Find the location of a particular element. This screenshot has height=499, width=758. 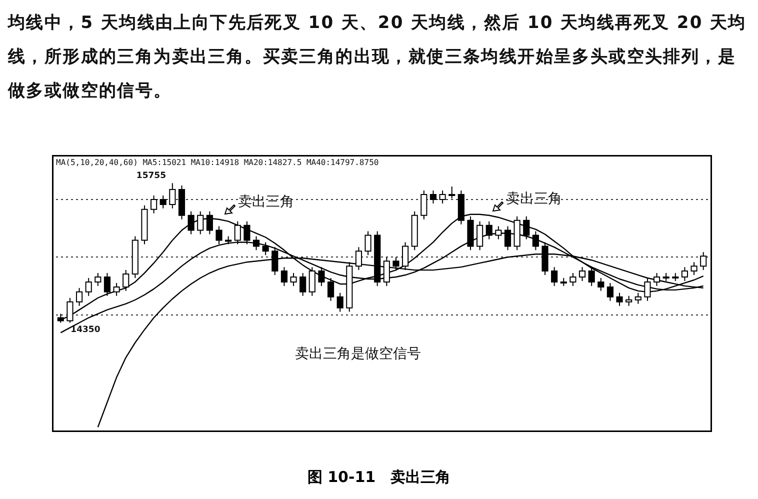

text: 14350 is located at coordinates (85, 329).